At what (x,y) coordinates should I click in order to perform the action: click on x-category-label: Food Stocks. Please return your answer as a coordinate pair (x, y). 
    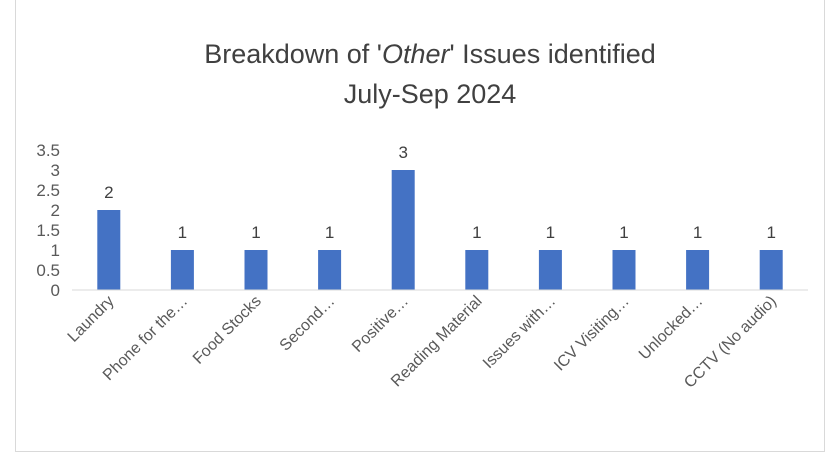
    Looking at the image, I should click on (227, 330).